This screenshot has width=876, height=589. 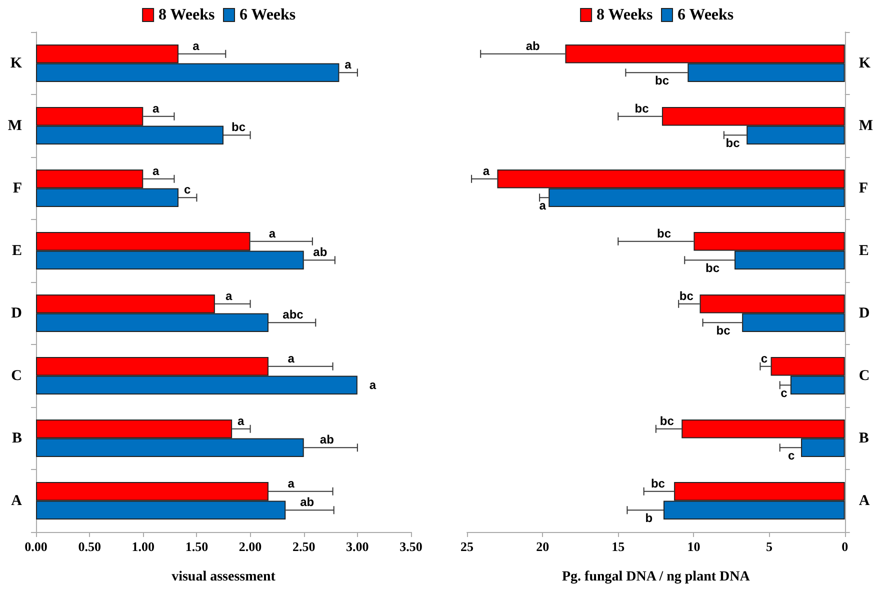 What do you see at coordinates (770, 546) in the screenshot?
I see `x-tick-label: 5` at bounding box center [770, 546].